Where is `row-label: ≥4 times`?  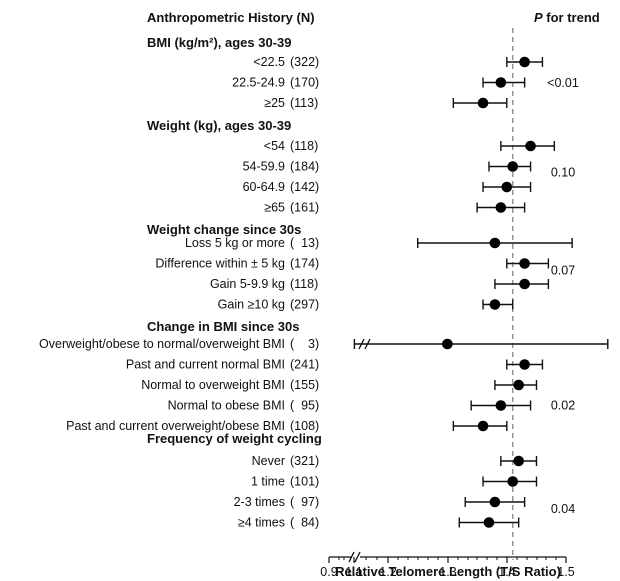 row-label: ≥4 times is located at coordinates (261, 523).